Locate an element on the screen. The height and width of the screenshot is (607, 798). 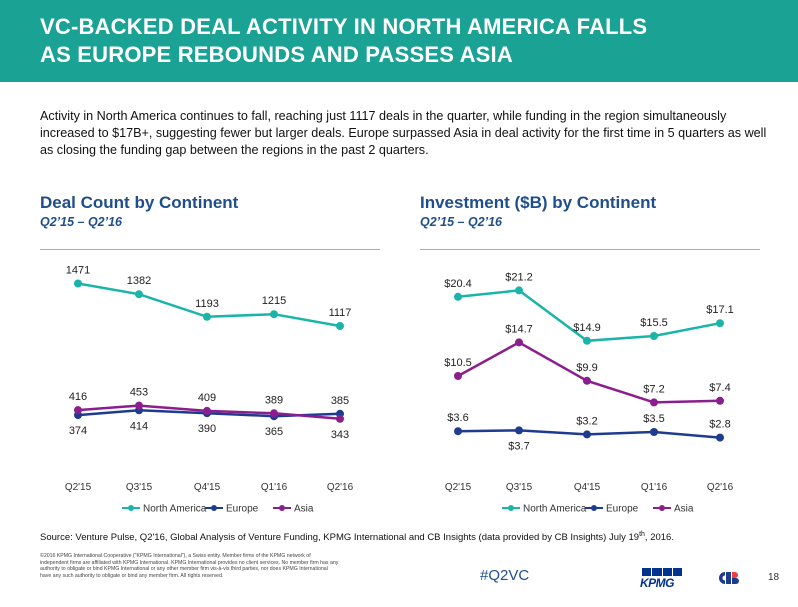
investment-legend-north-america-label: North America is located at coordinates (555, 509).